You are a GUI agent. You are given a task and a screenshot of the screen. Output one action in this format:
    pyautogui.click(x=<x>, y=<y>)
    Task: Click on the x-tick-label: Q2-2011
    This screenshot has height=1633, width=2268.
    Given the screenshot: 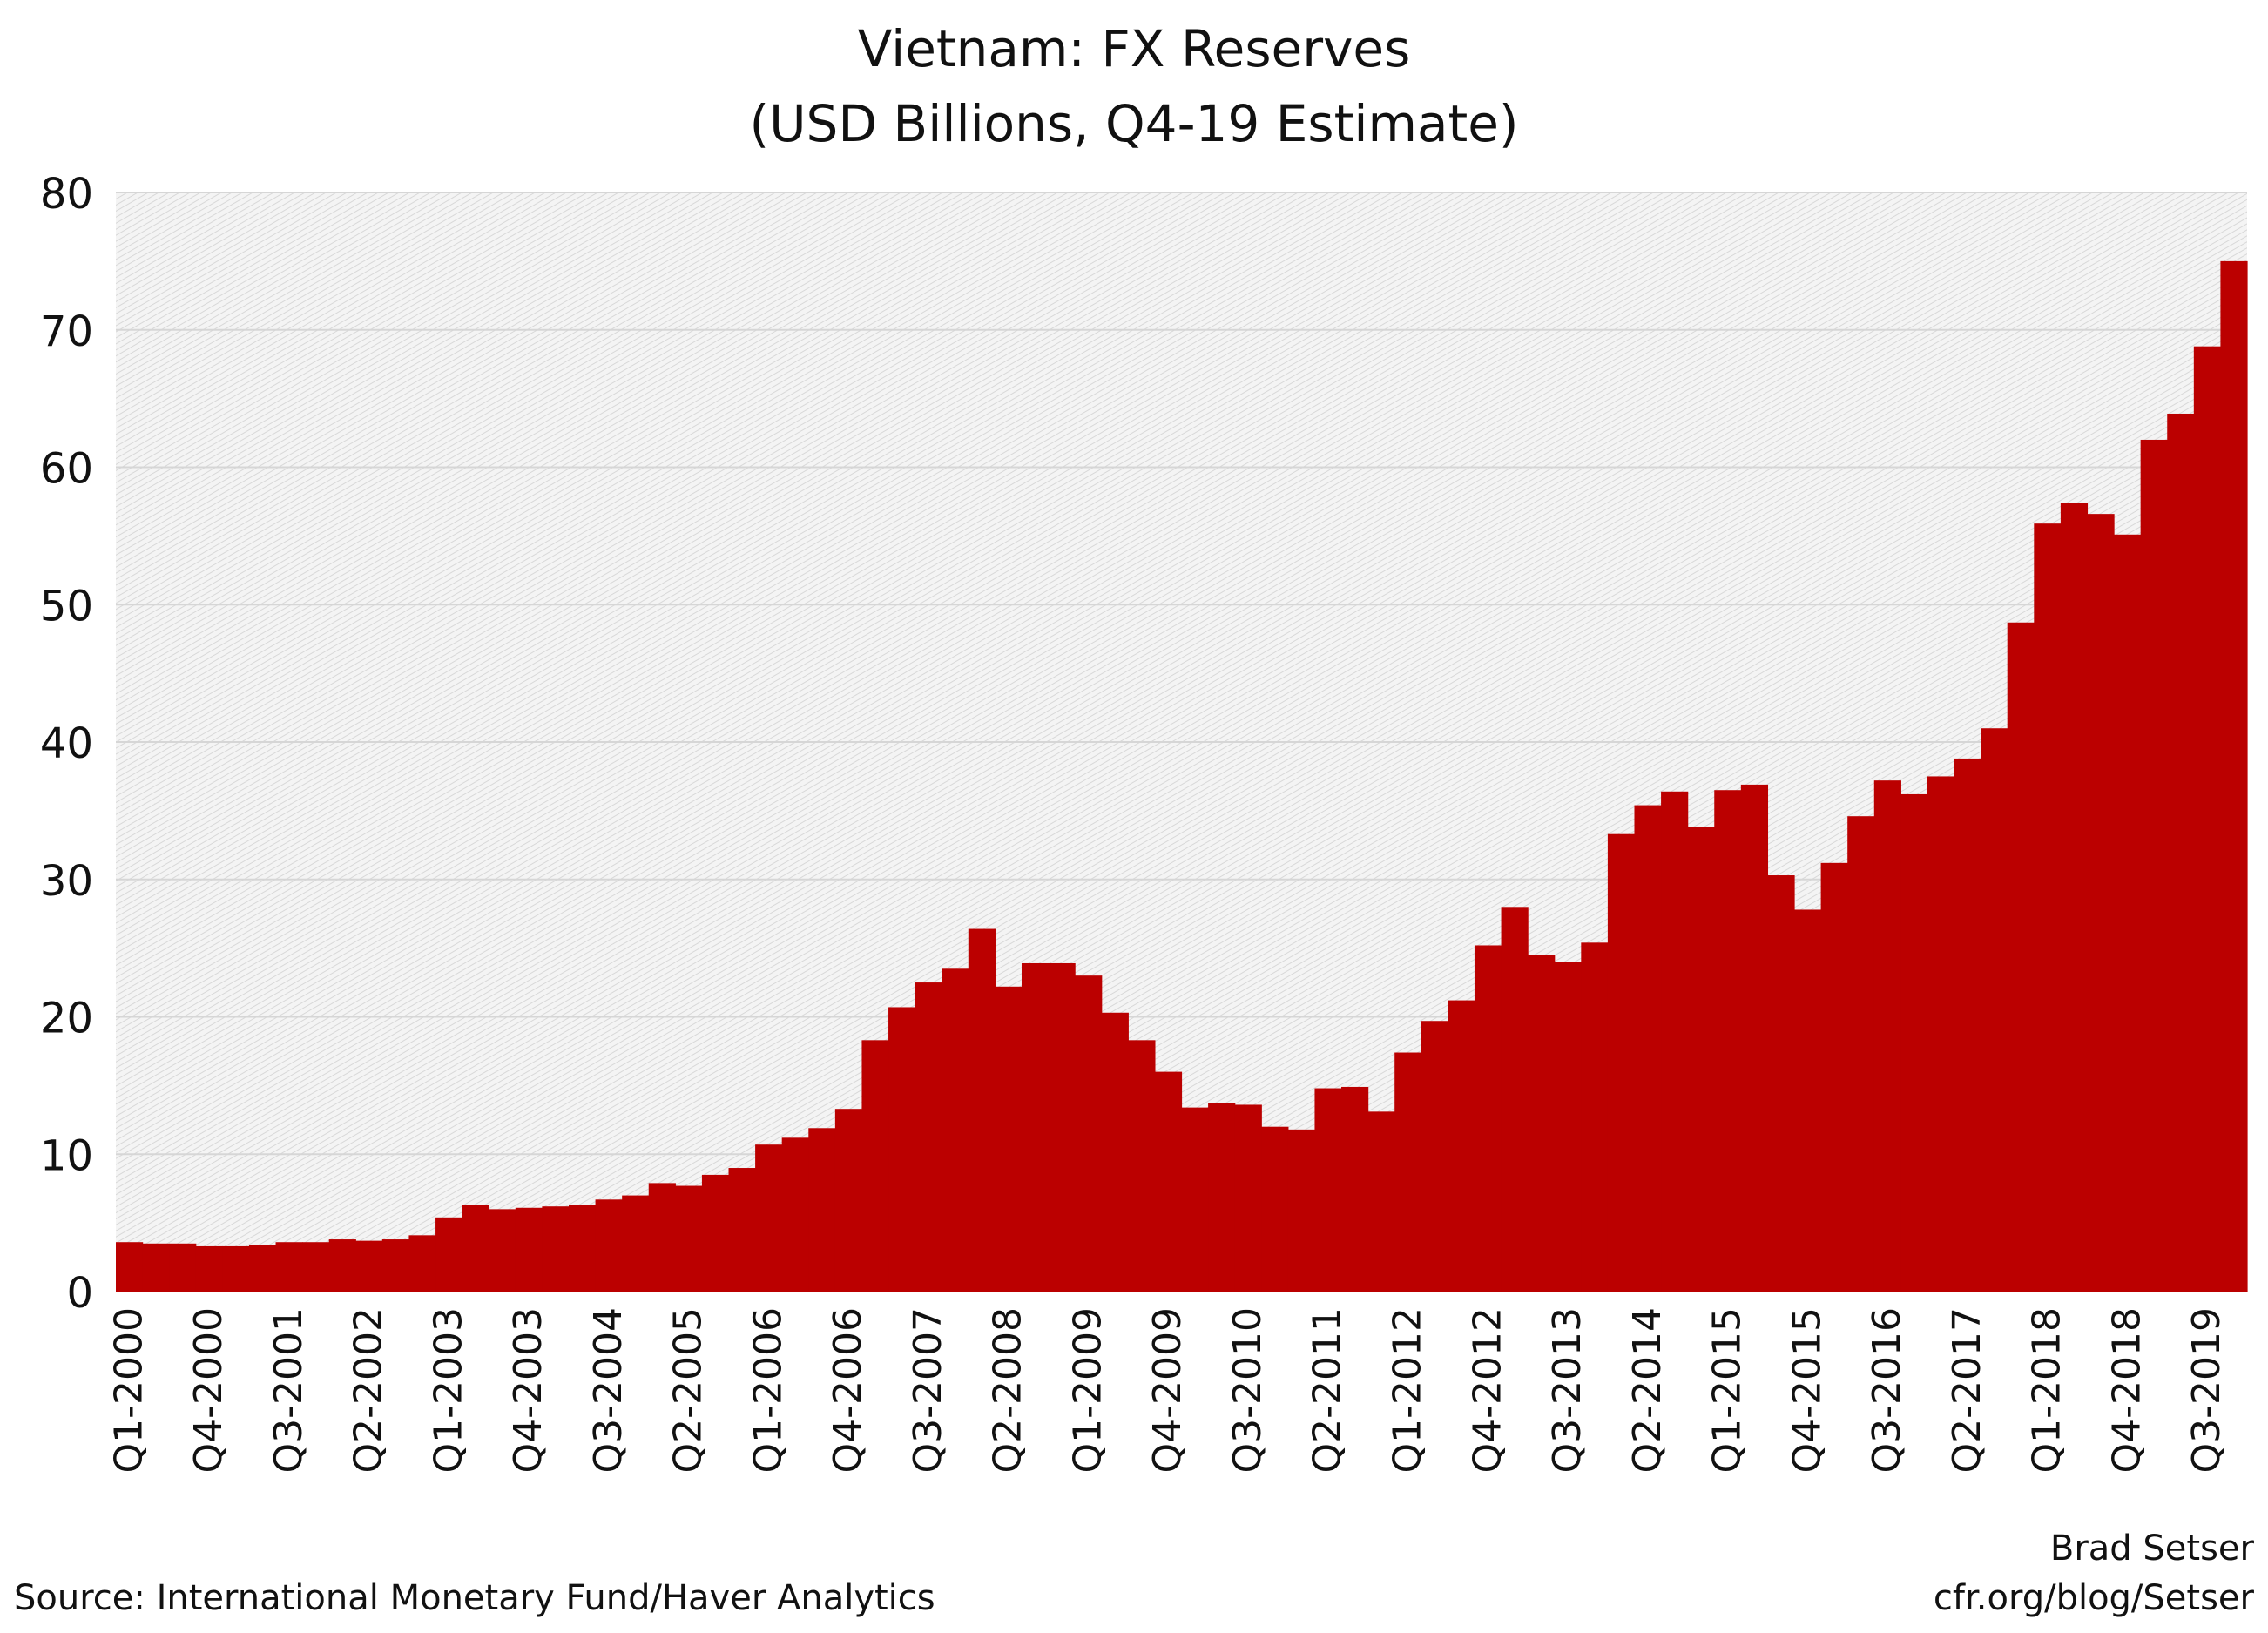 What is the action you would take?
    pyautogui.click(x=1328, y=1390)
    